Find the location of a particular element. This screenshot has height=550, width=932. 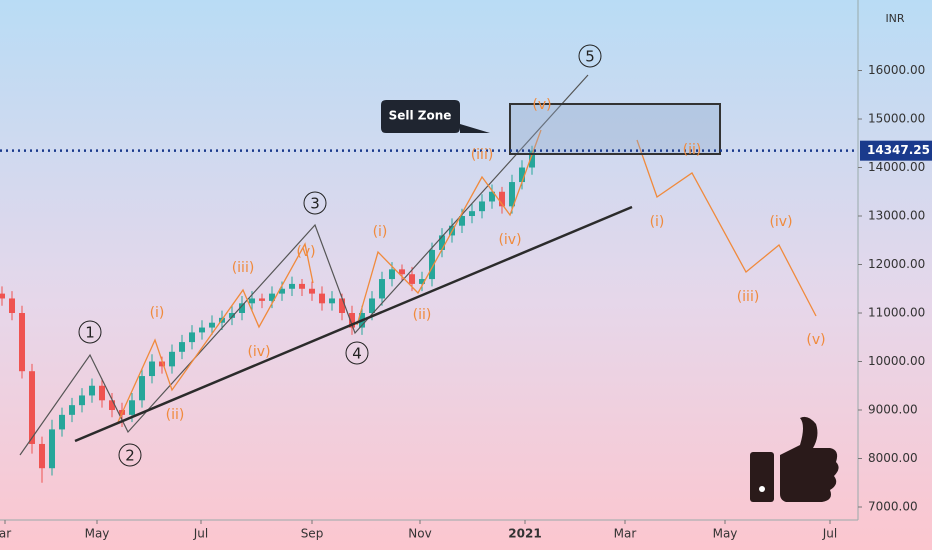

x-tick-label: Jul is located at coordinates (829, 534).